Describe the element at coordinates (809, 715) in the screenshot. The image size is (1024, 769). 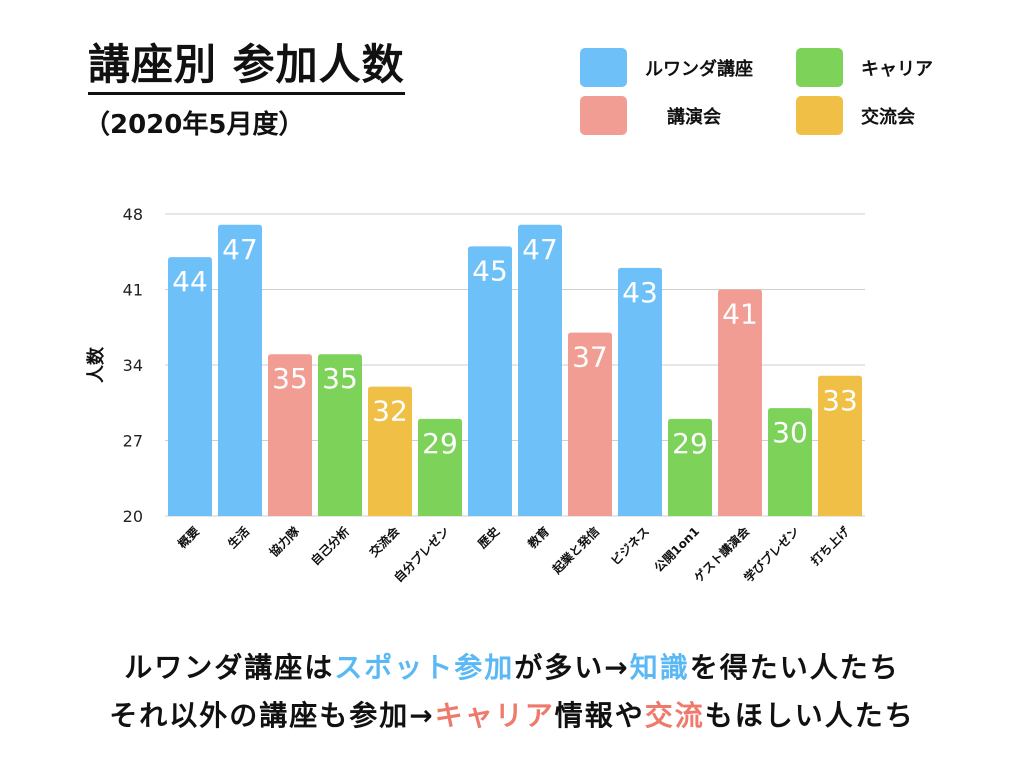
I see `note-2-part-e: もほしい人たち` at that location.